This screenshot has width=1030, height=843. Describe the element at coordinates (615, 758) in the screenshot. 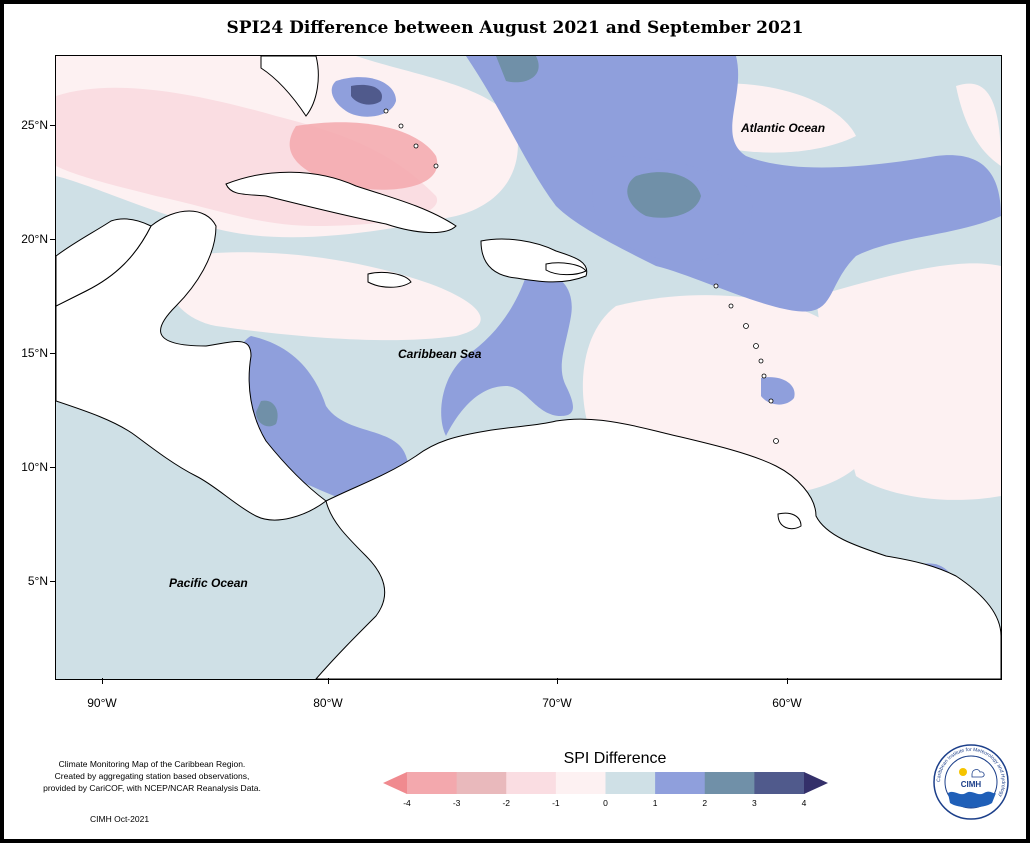

I see `legend-title: SPI Difference` at that location.